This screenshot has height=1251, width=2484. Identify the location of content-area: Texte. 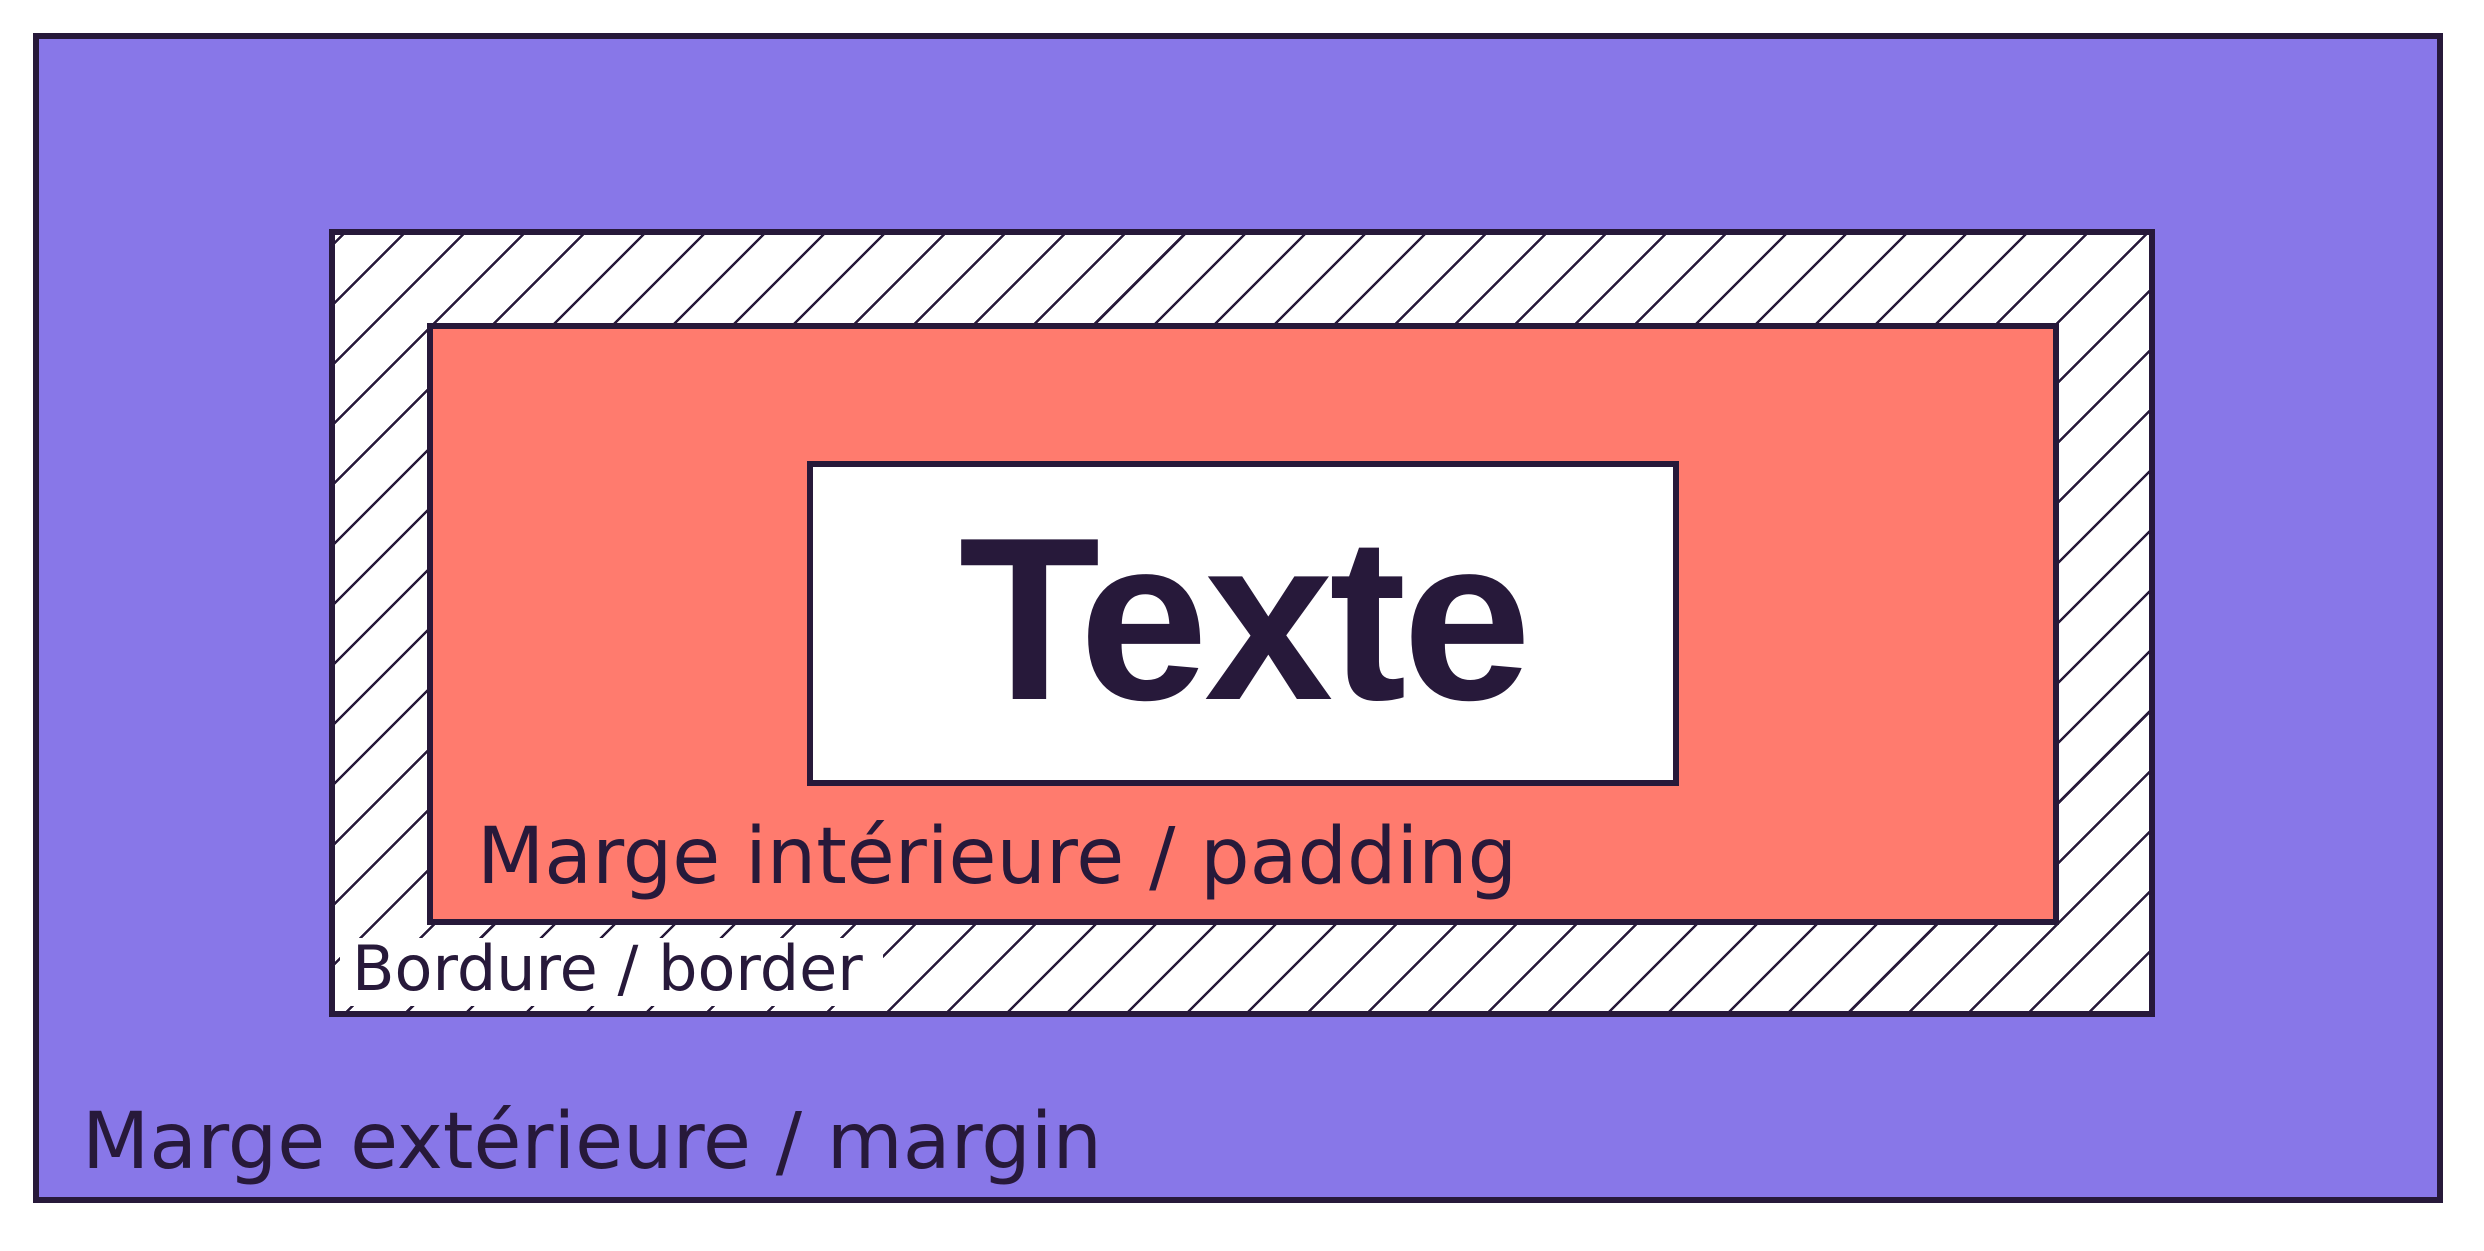
(1243, 623).